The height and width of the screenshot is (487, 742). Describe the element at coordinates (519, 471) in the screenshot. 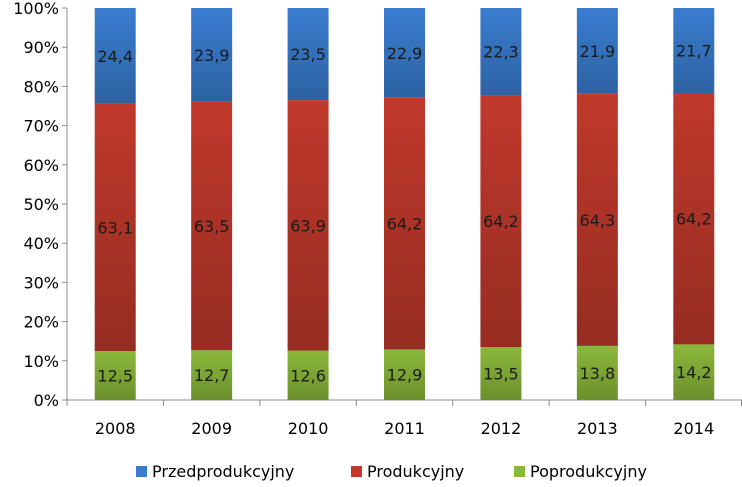

I see `legend-swatch-poprodukcyjny` at that location.